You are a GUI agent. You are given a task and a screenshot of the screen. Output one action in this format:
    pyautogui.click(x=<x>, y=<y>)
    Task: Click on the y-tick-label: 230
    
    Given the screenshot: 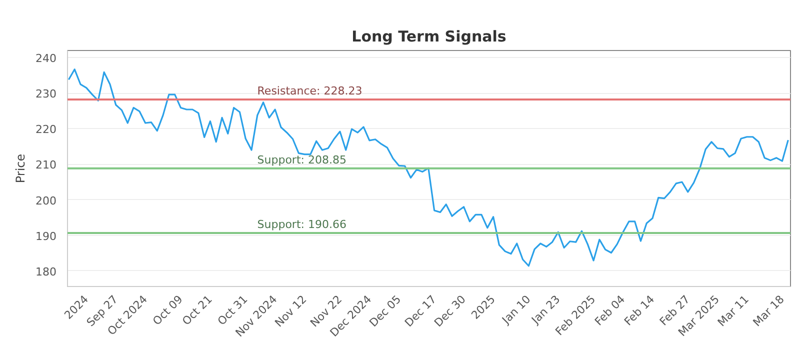 What is the action you would take?
    pyautogui.click(x=46, y=94)
    